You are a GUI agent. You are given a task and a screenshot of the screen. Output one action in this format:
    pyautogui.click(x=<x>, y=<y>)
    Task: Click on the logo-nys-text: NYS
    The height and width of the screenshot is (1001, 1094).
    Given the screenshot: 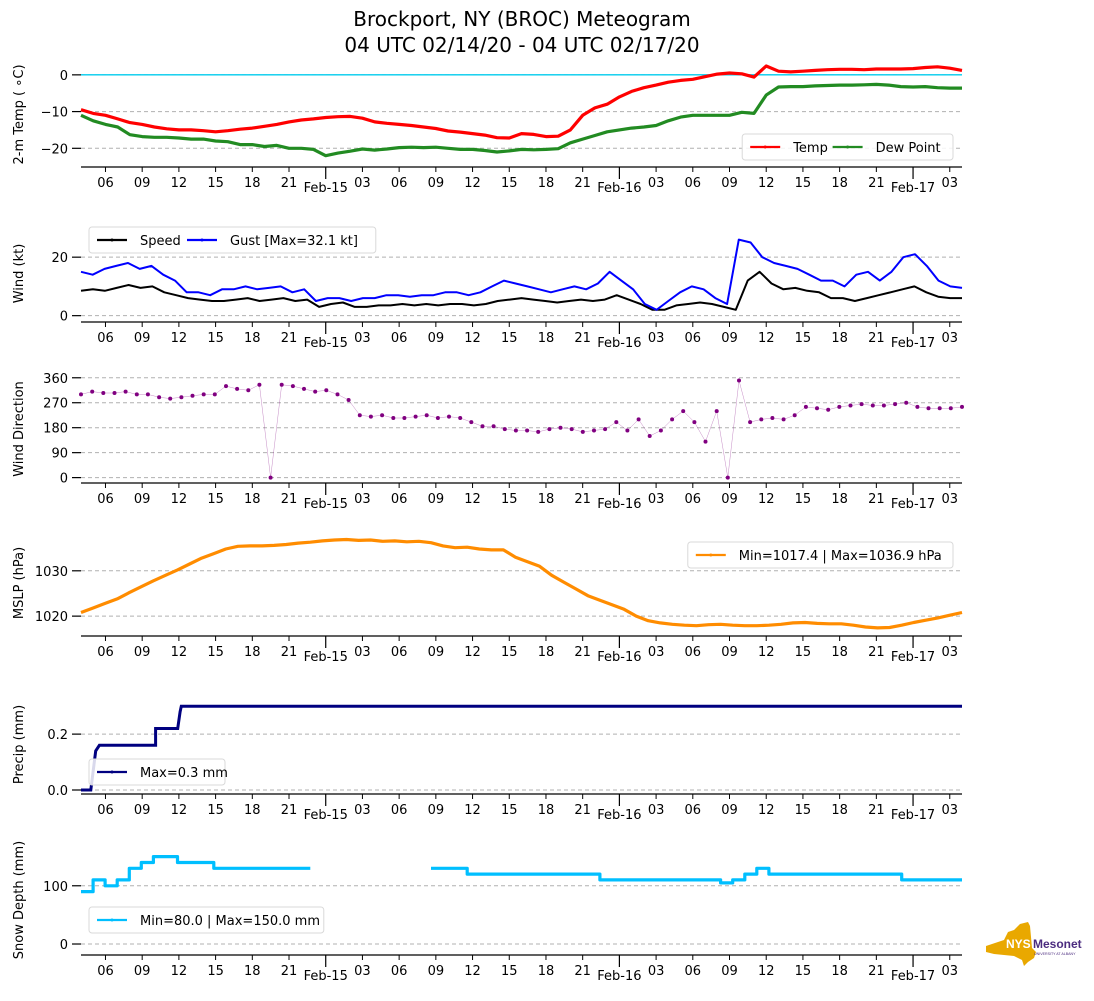 What is the action you would take?
    pyautogui.click(x=1018, y=944)
    